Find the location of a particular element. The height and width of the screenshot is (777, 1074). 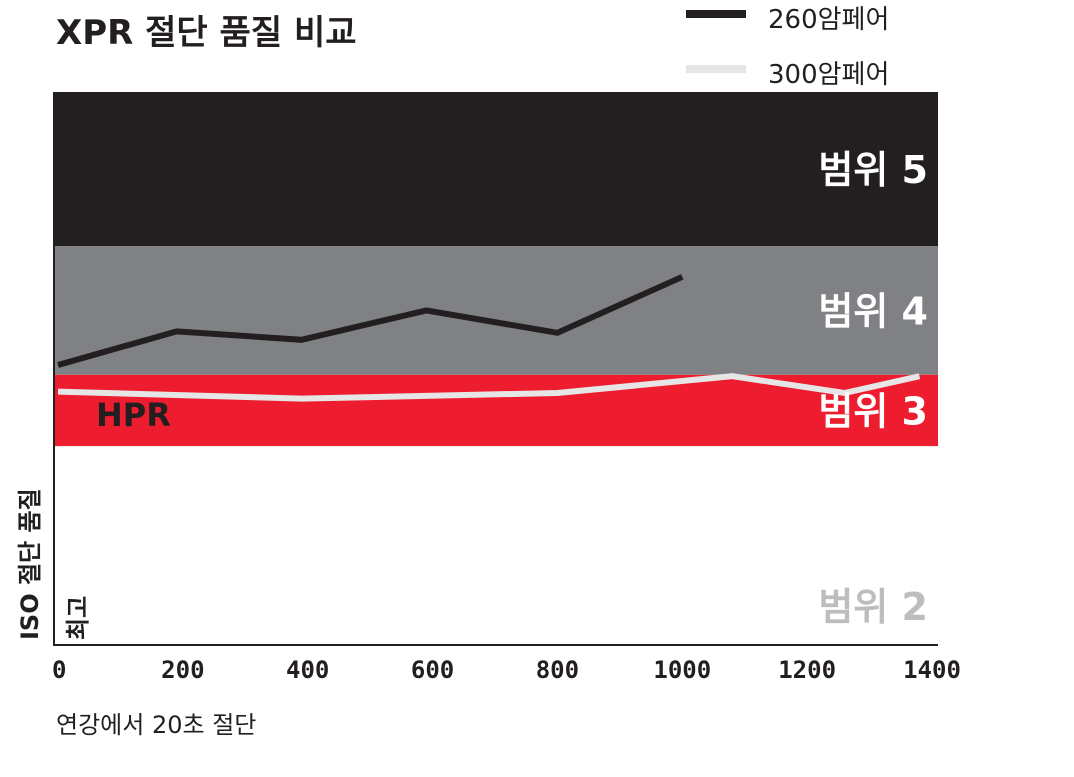

series-label-hpr: HPR is located at coordinates (133, 415).